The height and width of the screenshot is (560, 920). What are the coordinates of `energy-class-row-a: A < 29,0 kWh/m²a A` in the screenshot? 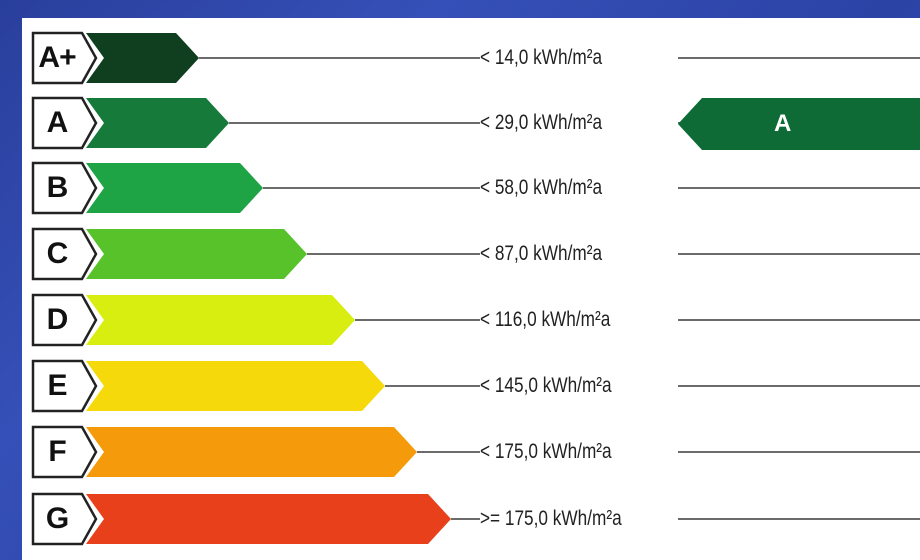 It's located at (471, 123).